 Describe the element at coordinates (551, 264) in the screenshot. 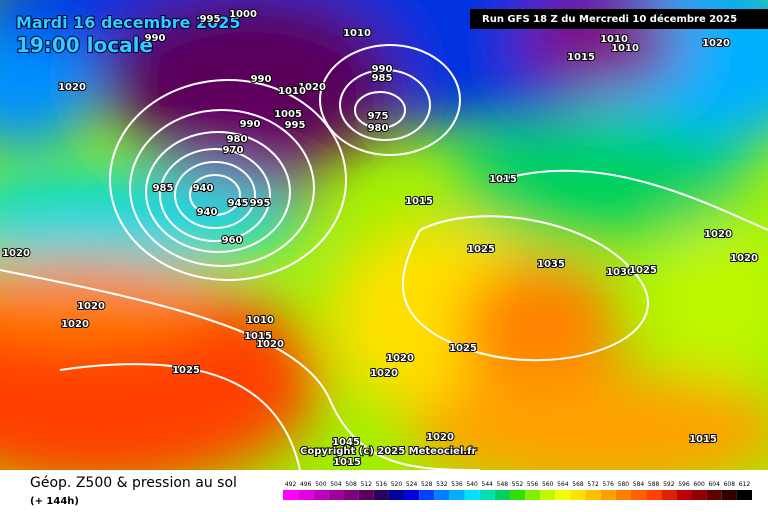

I see `isobar-label: 1035` at that location.